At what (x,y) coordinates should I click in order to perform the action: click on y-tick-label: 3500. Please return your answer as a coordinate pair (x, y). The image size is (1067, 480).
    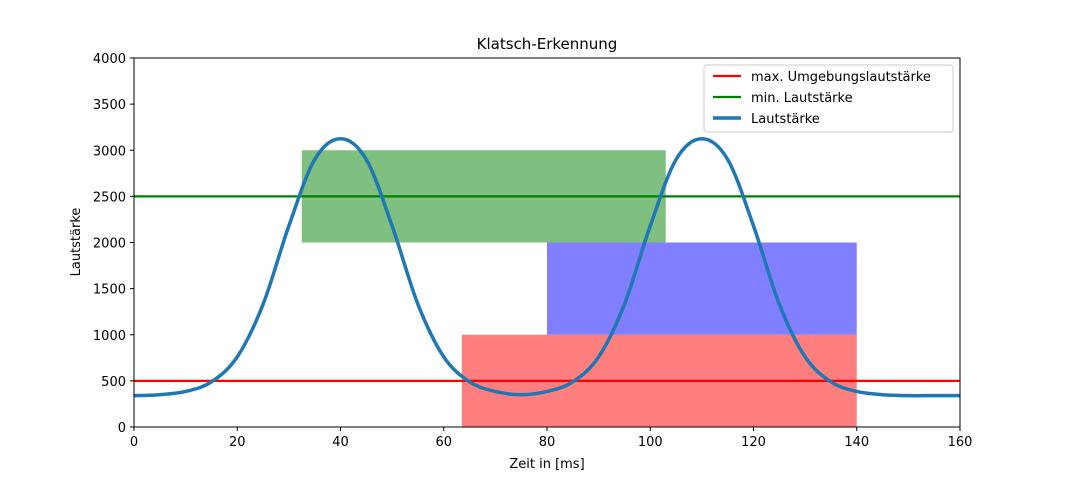
    Looking at the image, I should click on (109, 105).